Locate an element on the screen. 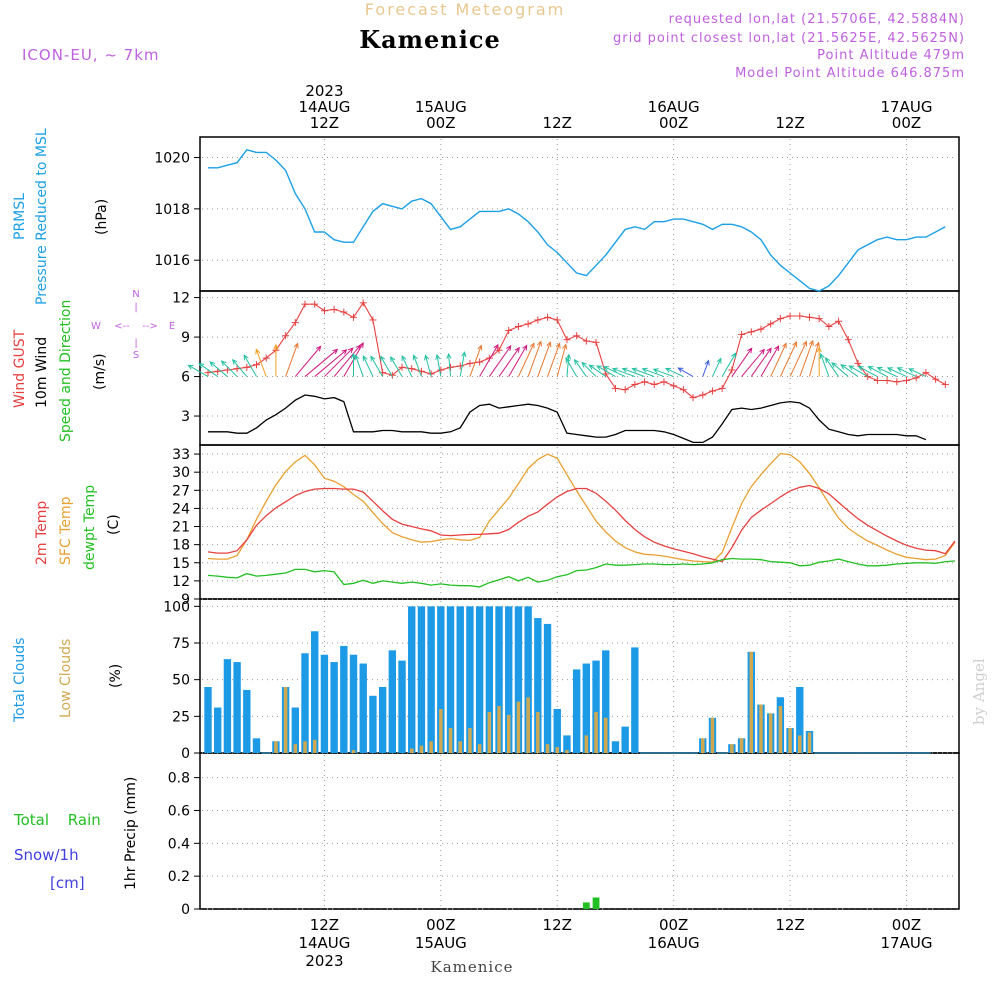 This screenshot has width=1000, height=1000. pressure-unit: (hPa) is located at coordinates (102, 217).